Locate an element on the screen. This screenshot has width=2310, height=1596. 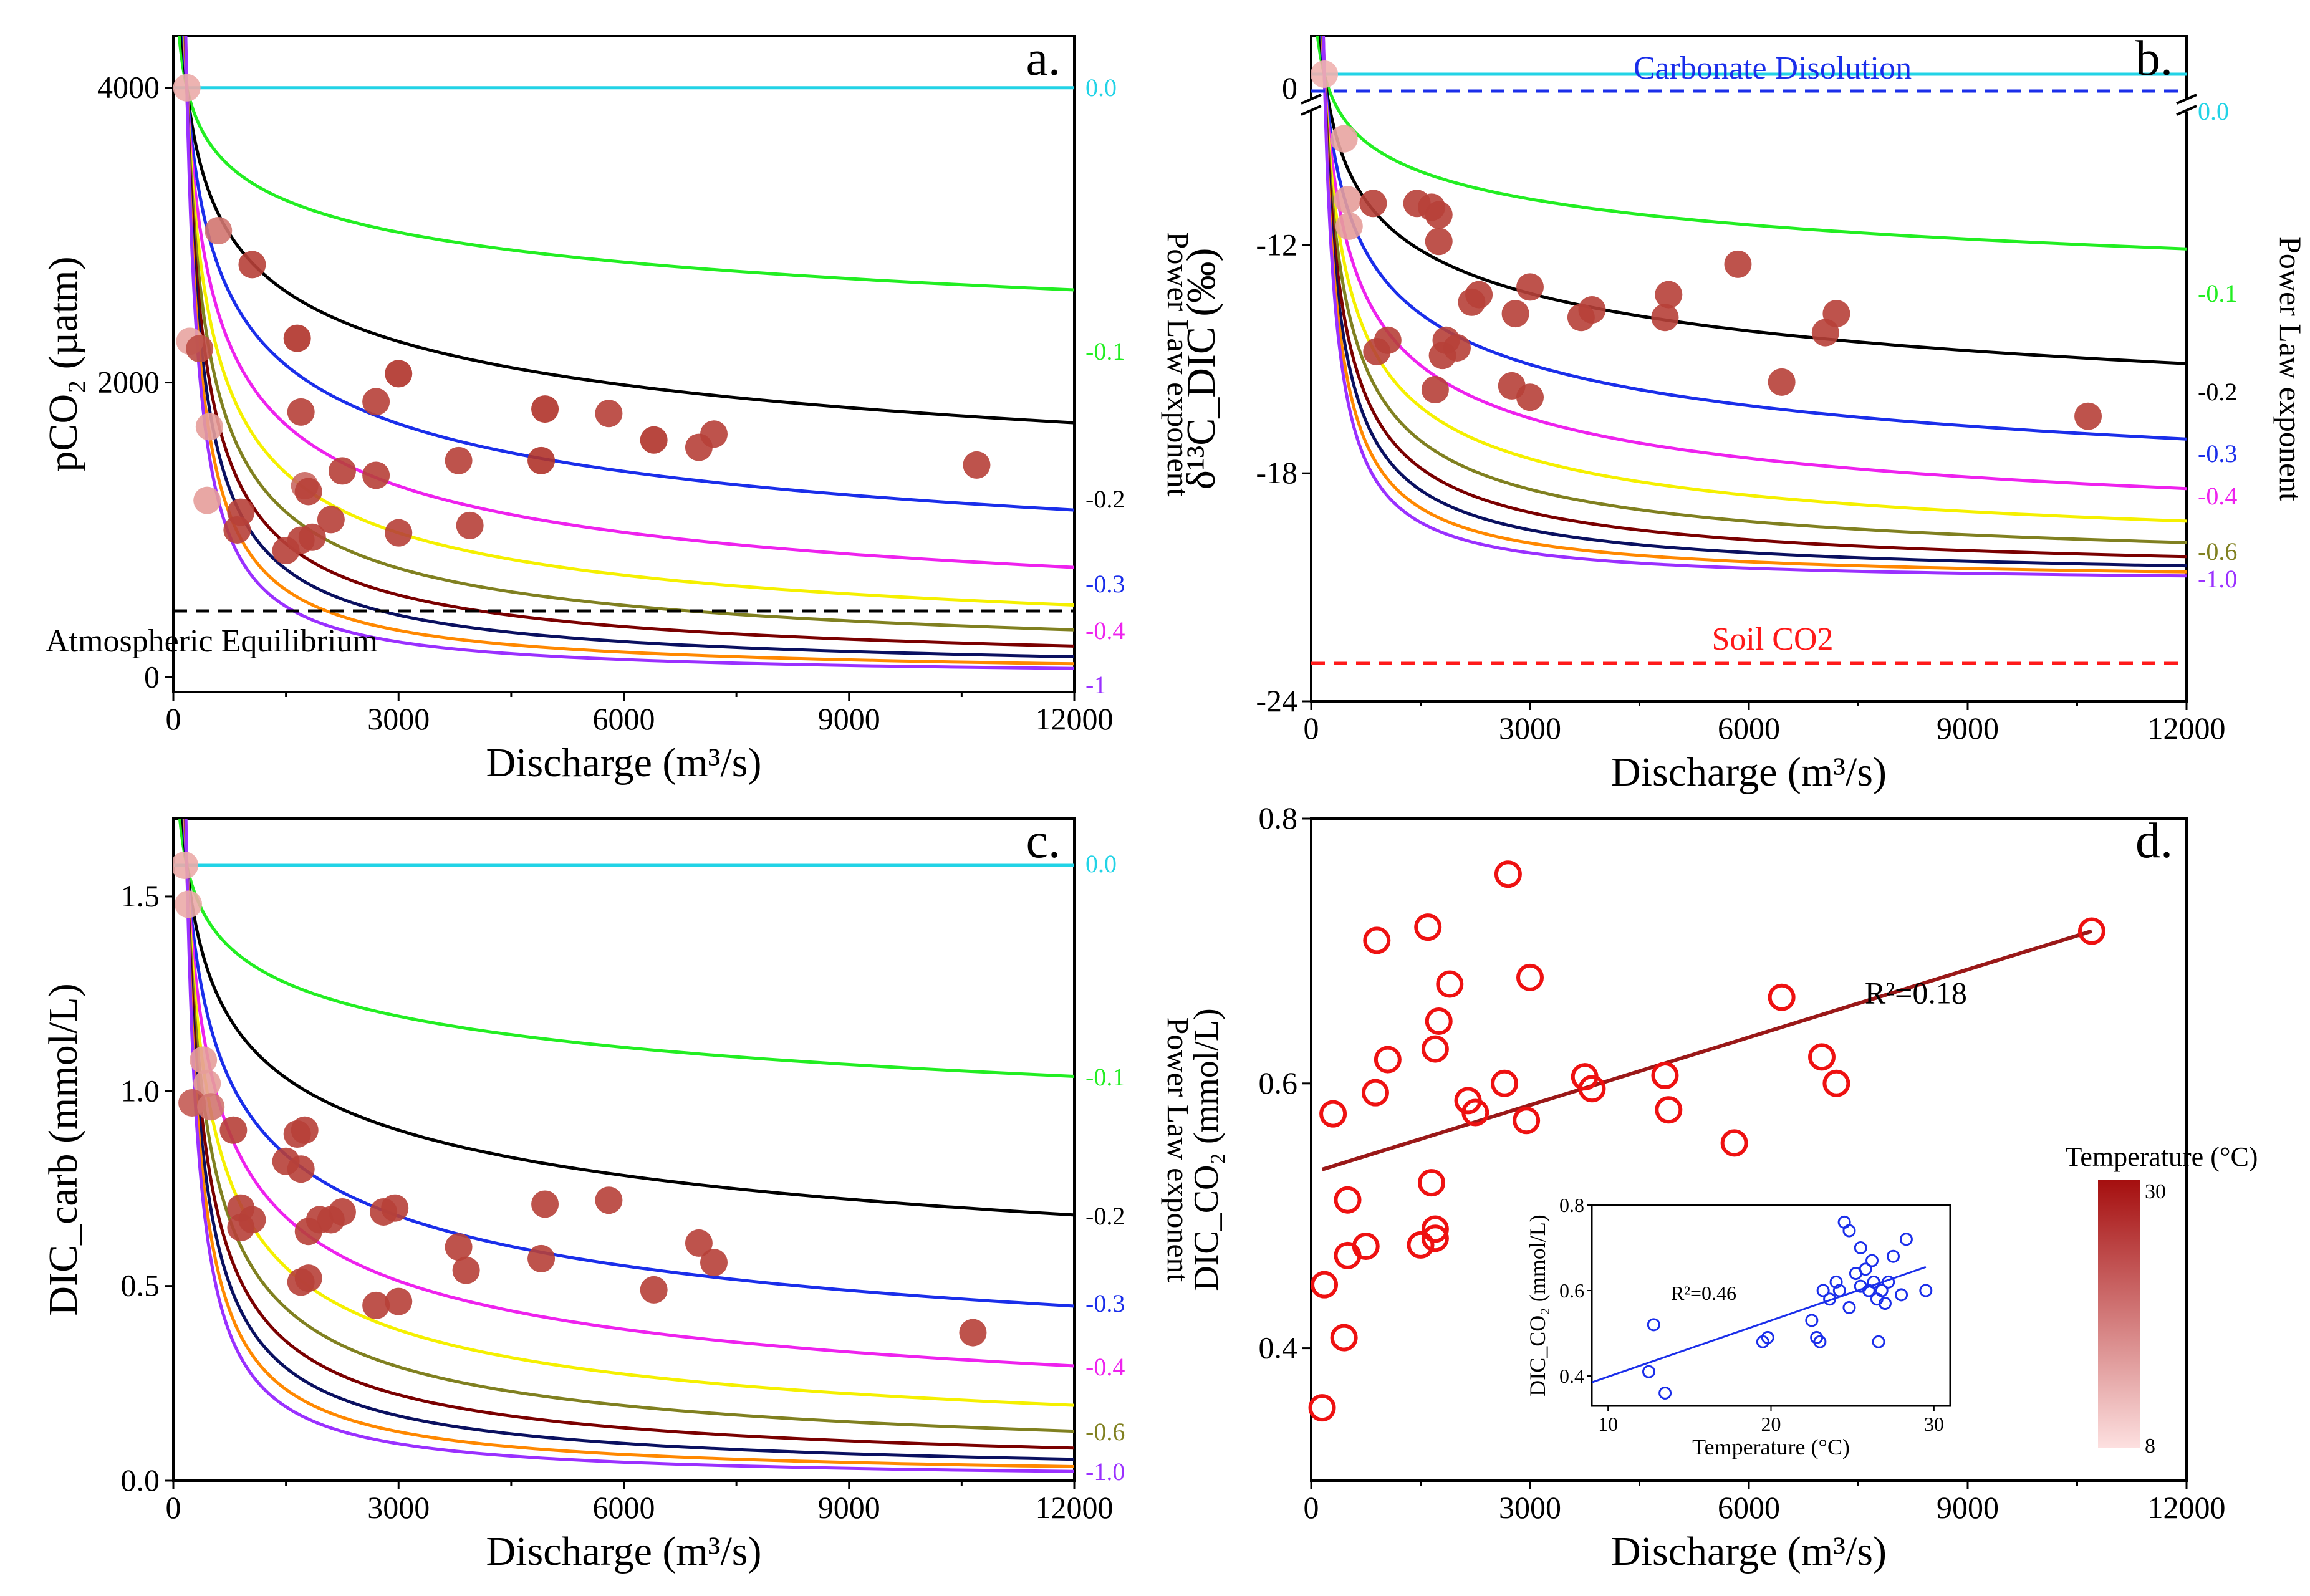
panel-label: c. is located at coordinates (1043, 841).